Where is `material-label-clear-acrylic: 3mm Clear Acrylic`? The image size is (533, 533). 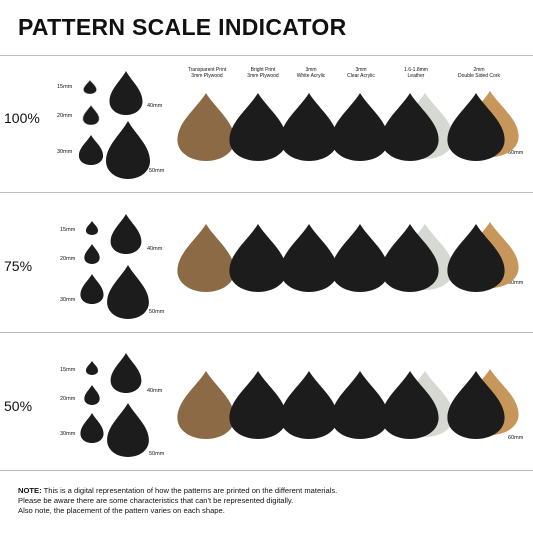 material-label-clear-acrylic: 3mm Clear Acrylic is located at coordinates (361, 73).